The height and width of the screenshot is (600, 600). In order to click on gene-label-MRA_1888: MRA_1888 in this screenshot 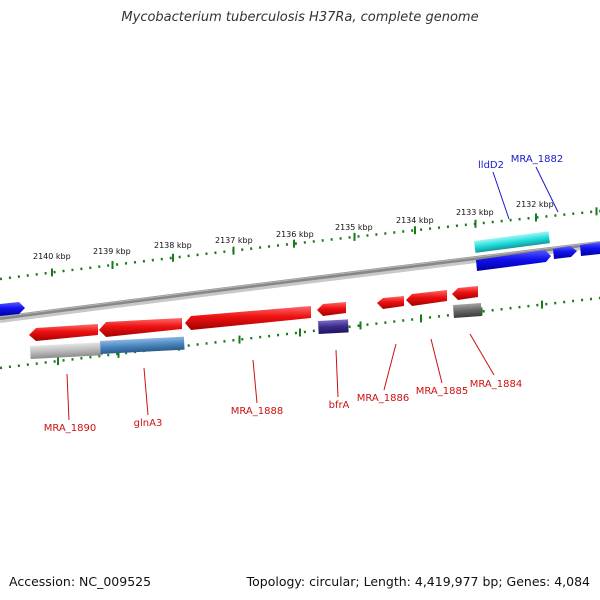, I will do `click(257, 411)`.